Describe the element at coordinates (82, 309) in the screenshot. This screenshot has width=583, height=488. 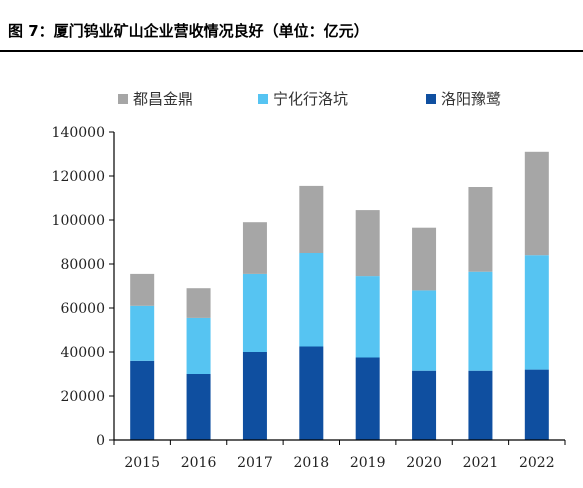
I see `y-tick-label: 60000` at that location.